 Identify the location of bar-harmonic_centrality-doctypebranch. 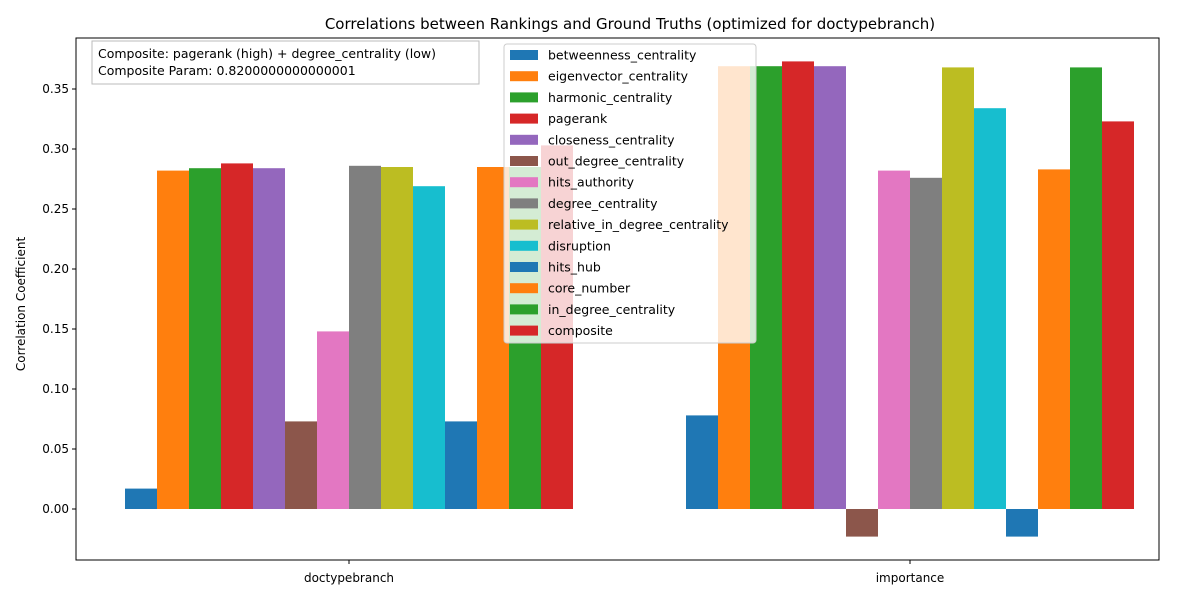
(205, 338).